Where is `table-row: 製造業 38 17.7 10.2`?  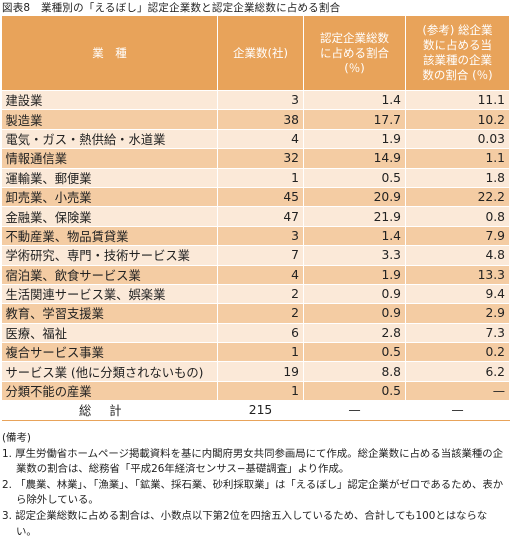
table-row: 製造業 38 17.7 10.2 is located at coordinates (255, 119).